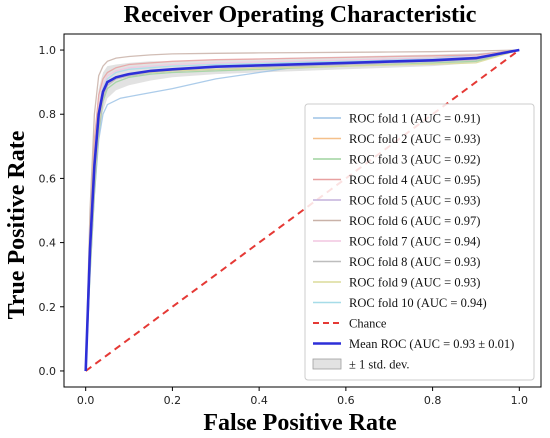 This screenshot has width=550, height=438. What do you see at coordinates (431, 344) in the screenshot?
I see `legend-label-12: Mean ROC (AUC = 0.93 ± 0.01)` at bounding box center [431, 344].